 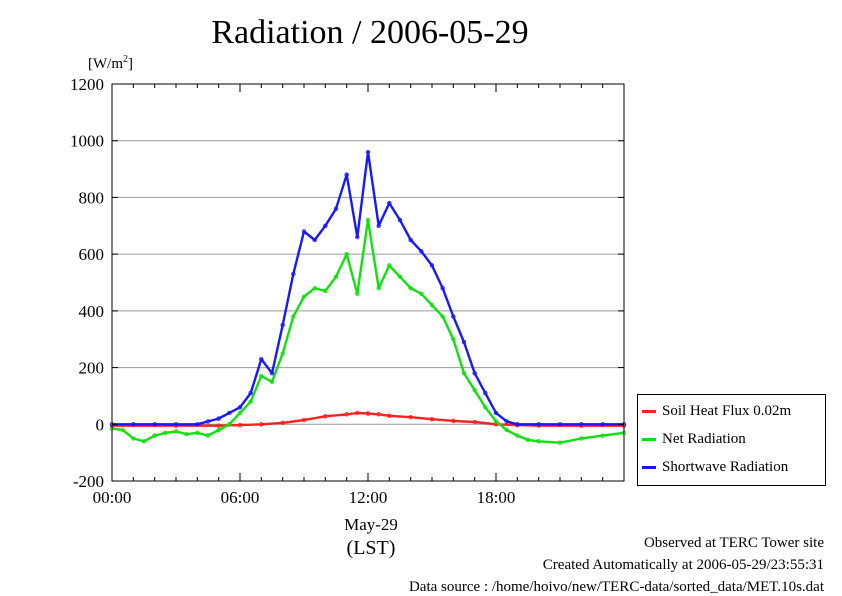 I want to click on x-tick-label: 06:00, so click(x=240, y=497).